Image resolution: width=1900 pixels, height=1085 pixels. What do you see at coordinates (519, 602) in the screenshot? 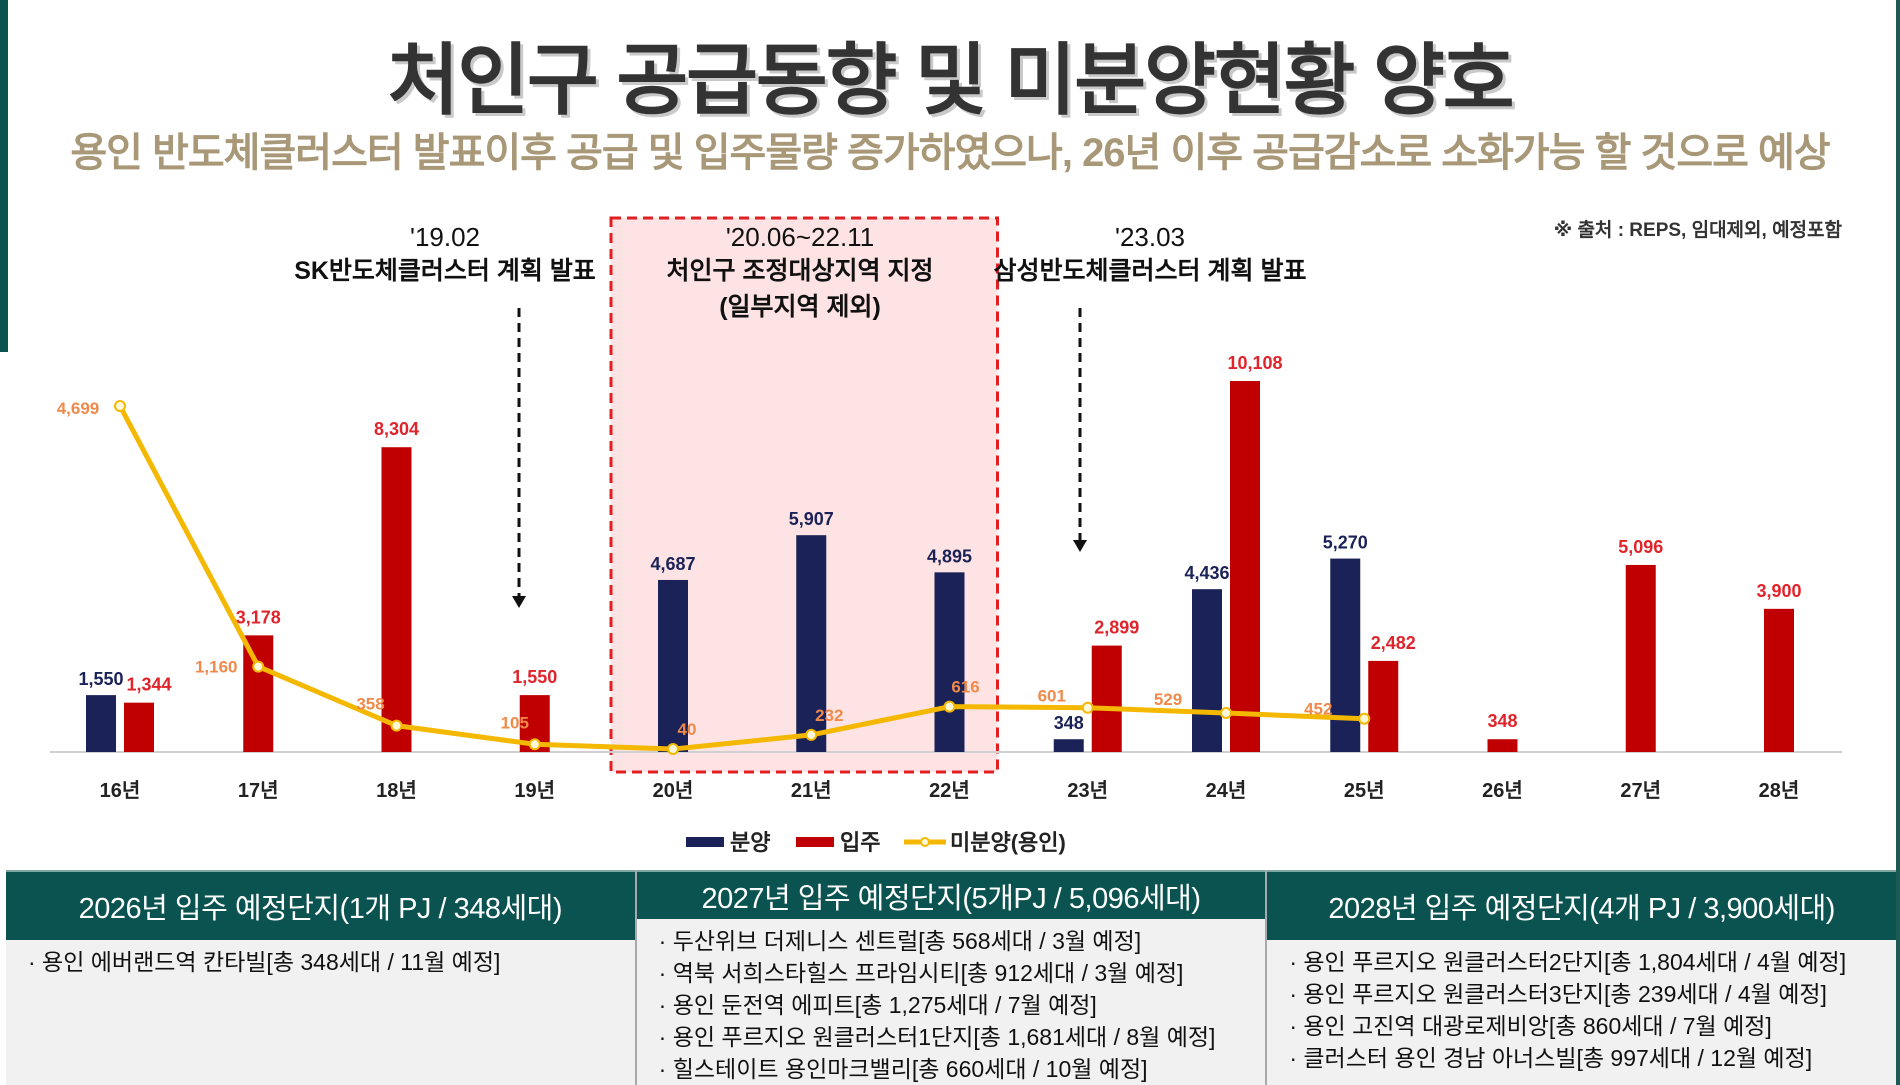
I see `sk-arrow-head` at bounding box center [519, 602].